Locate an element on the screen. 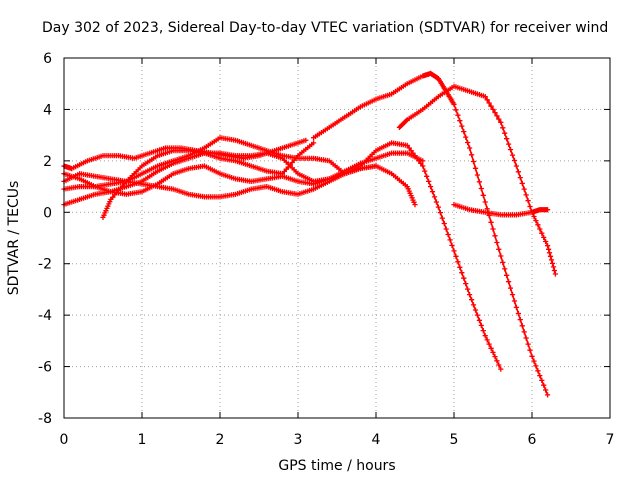 The width and height of the screenshot is (640, 480). y-axis-label: SDTVAR / TECUs is located at coordinates (14, 238).